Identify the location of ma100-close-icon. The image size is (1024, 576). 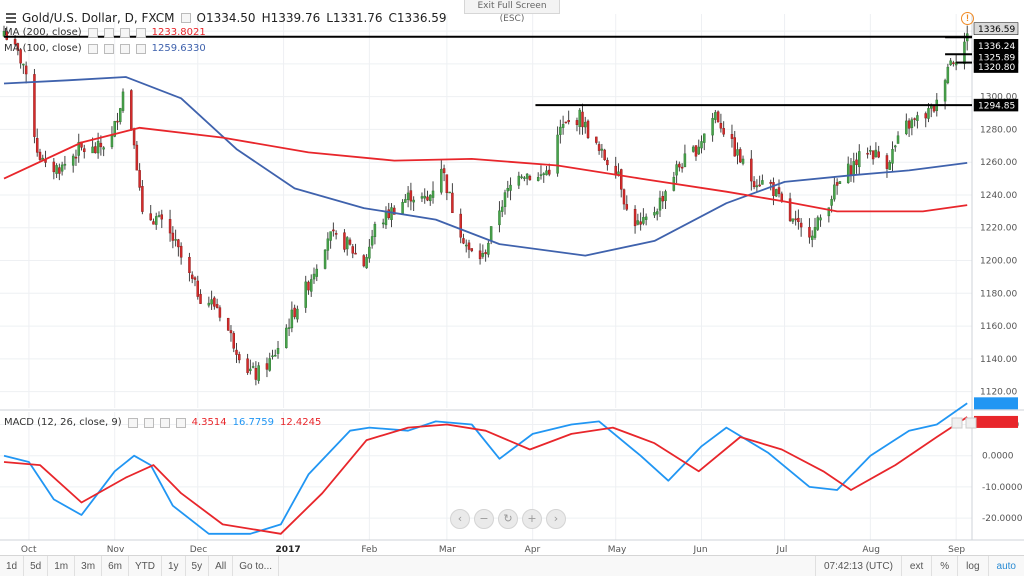
(124, 48).